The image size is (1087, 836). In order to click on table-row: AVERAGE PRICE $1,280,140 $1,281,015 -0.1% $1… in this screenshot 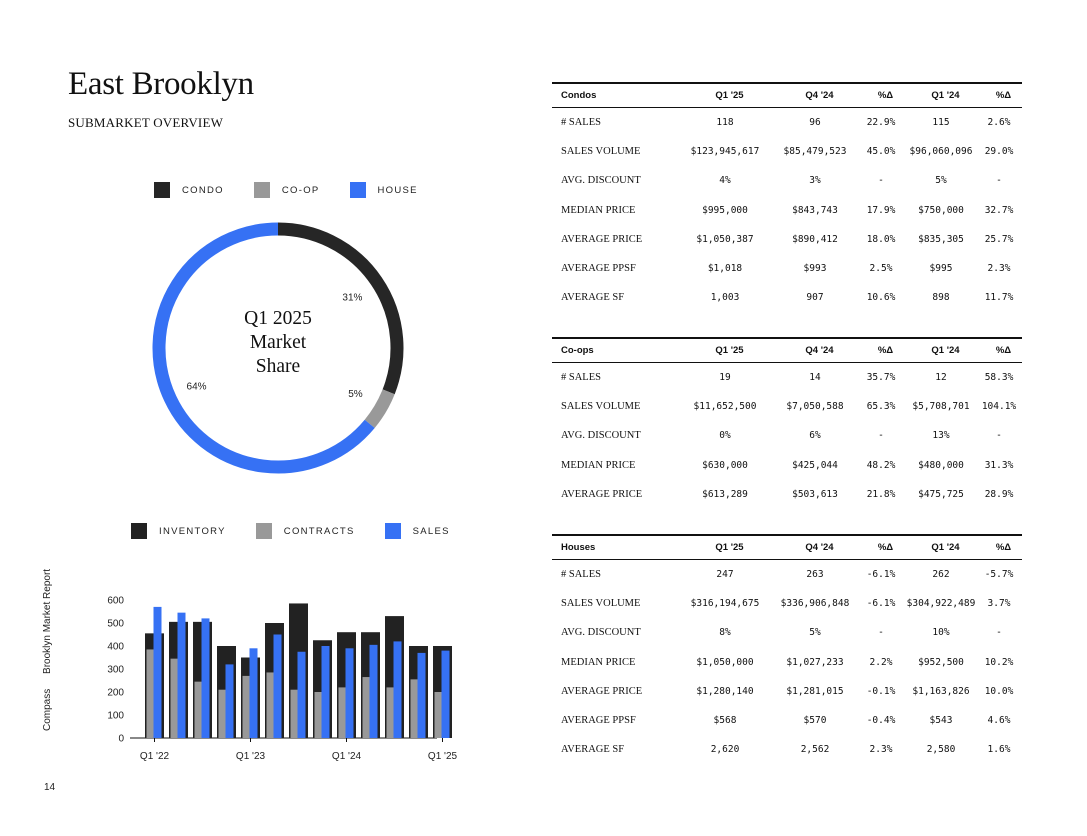, I will do `click(787, 691)`.